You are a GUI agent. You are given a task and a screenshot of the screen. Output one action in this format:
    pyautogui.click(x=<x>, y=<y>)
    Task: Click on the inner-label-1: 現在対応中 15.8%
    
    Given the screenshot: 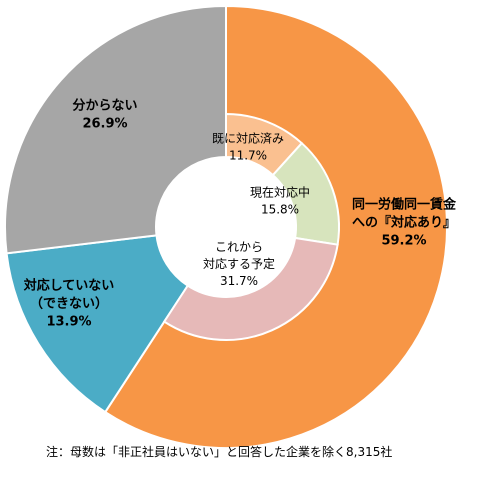 What is the action you would take?
    pyautogui.click(x=280, y=201)
    